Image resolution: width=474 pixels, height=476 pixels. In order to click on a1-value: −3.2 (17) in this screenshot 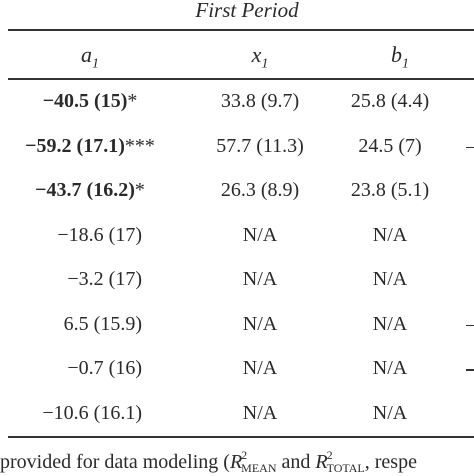, I will do `click(104, 279)`.